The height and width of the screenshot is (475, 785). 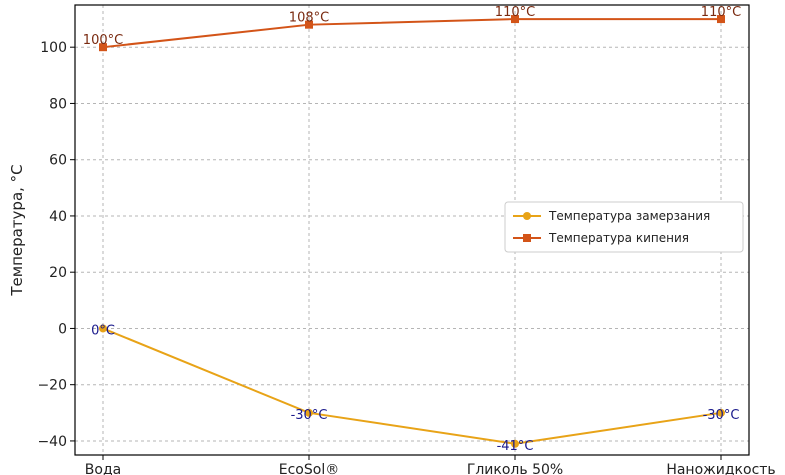 I want to click on y-axis-title: Температура, °C, so click(x=17, y=230).